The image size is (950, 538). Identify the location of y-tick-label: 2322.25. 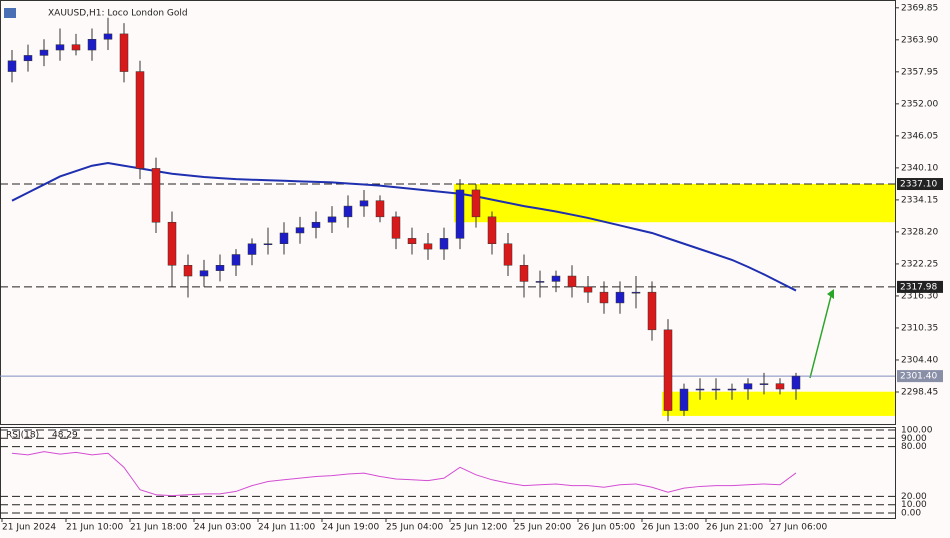
(919, 264).